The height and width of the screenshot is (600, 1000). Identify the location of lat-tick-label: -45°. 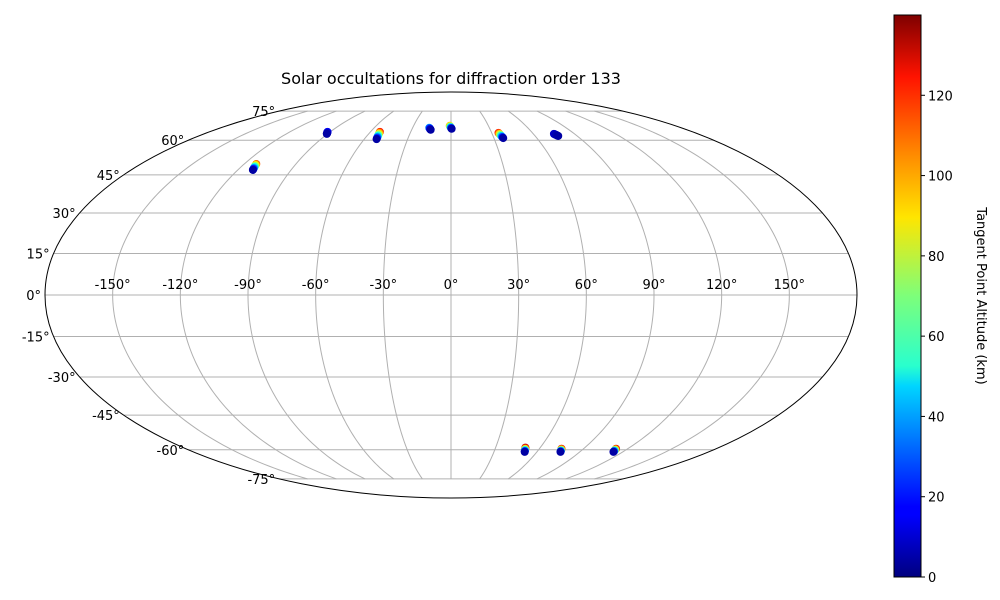
(106, 416).